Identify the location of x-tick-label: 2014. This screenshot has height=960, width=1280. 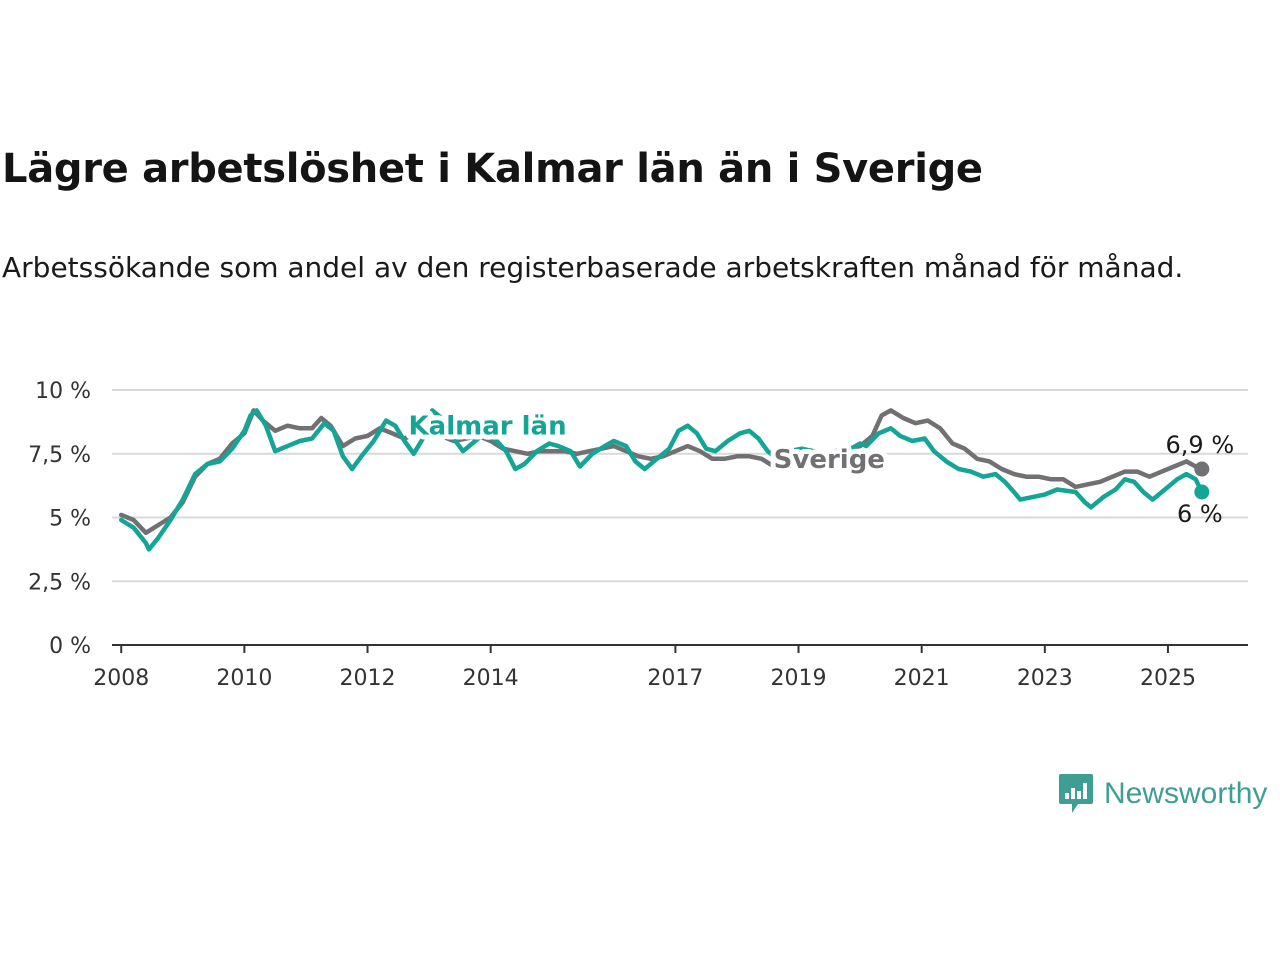
(491, 678).